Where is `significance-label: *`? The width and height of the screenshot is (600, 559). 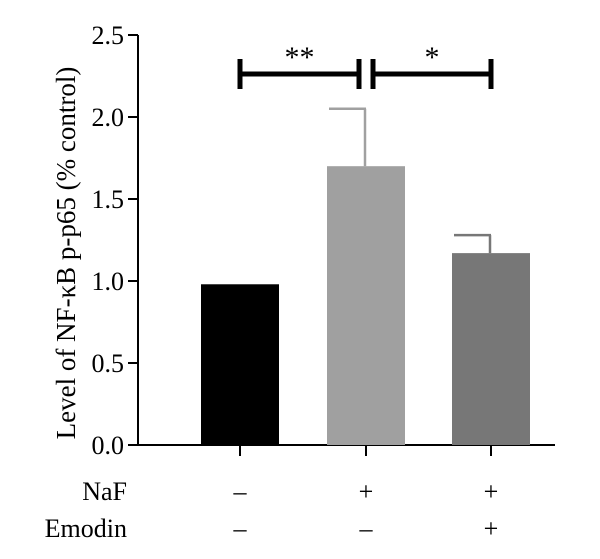 significance-label: * is located at coordinates (432, 57).